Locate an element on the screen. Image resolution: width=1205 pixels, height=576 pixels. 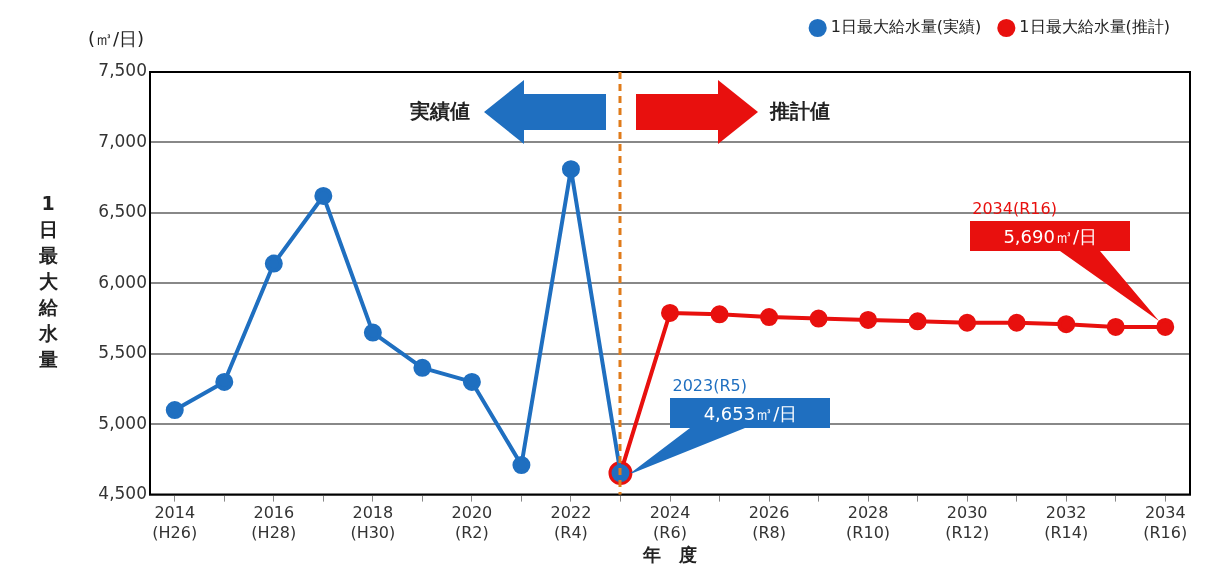
text: (㎥/日) is located at coordinates (115, 38).